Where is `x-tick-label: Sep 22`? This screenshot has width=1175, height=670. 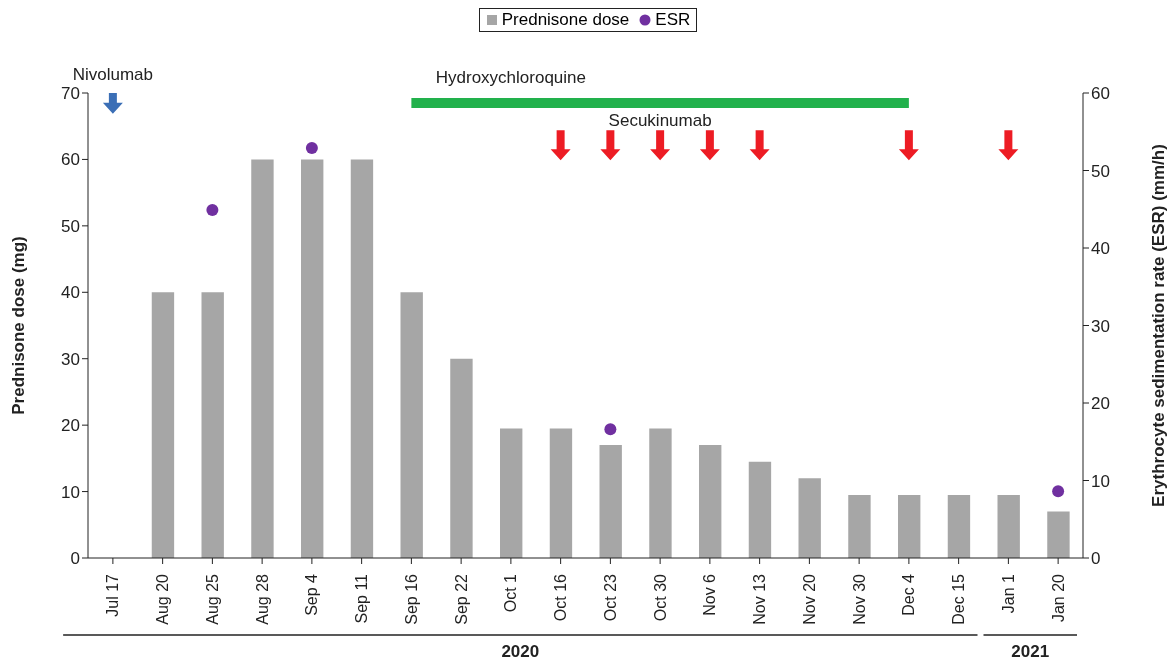 x-tick-label: Sep 22 is located at coordinates (461, 599).